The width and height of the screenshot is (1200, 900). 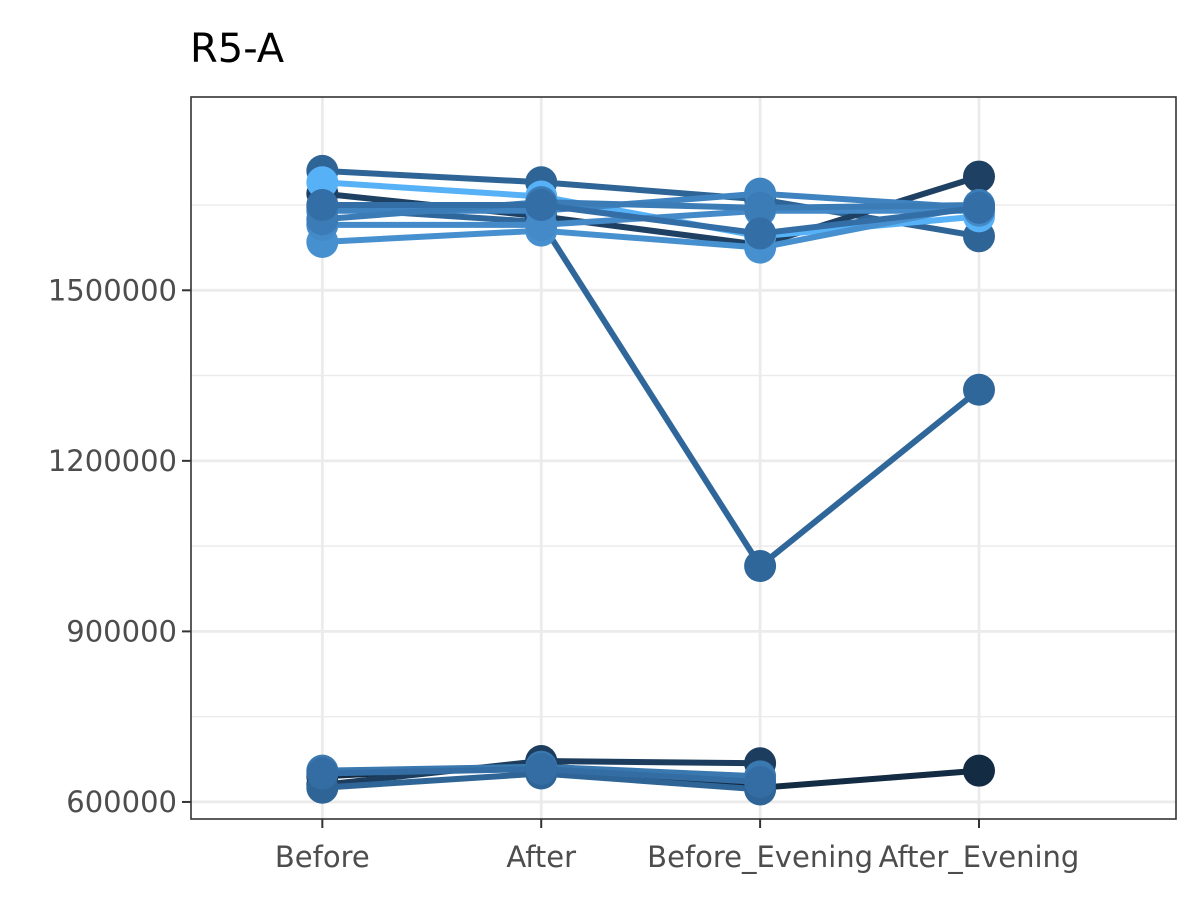 What do you see at coordinates (112, 461) in the screenshot?
I see `y-tick-label: 1200000` at bounding box center [112, 461].